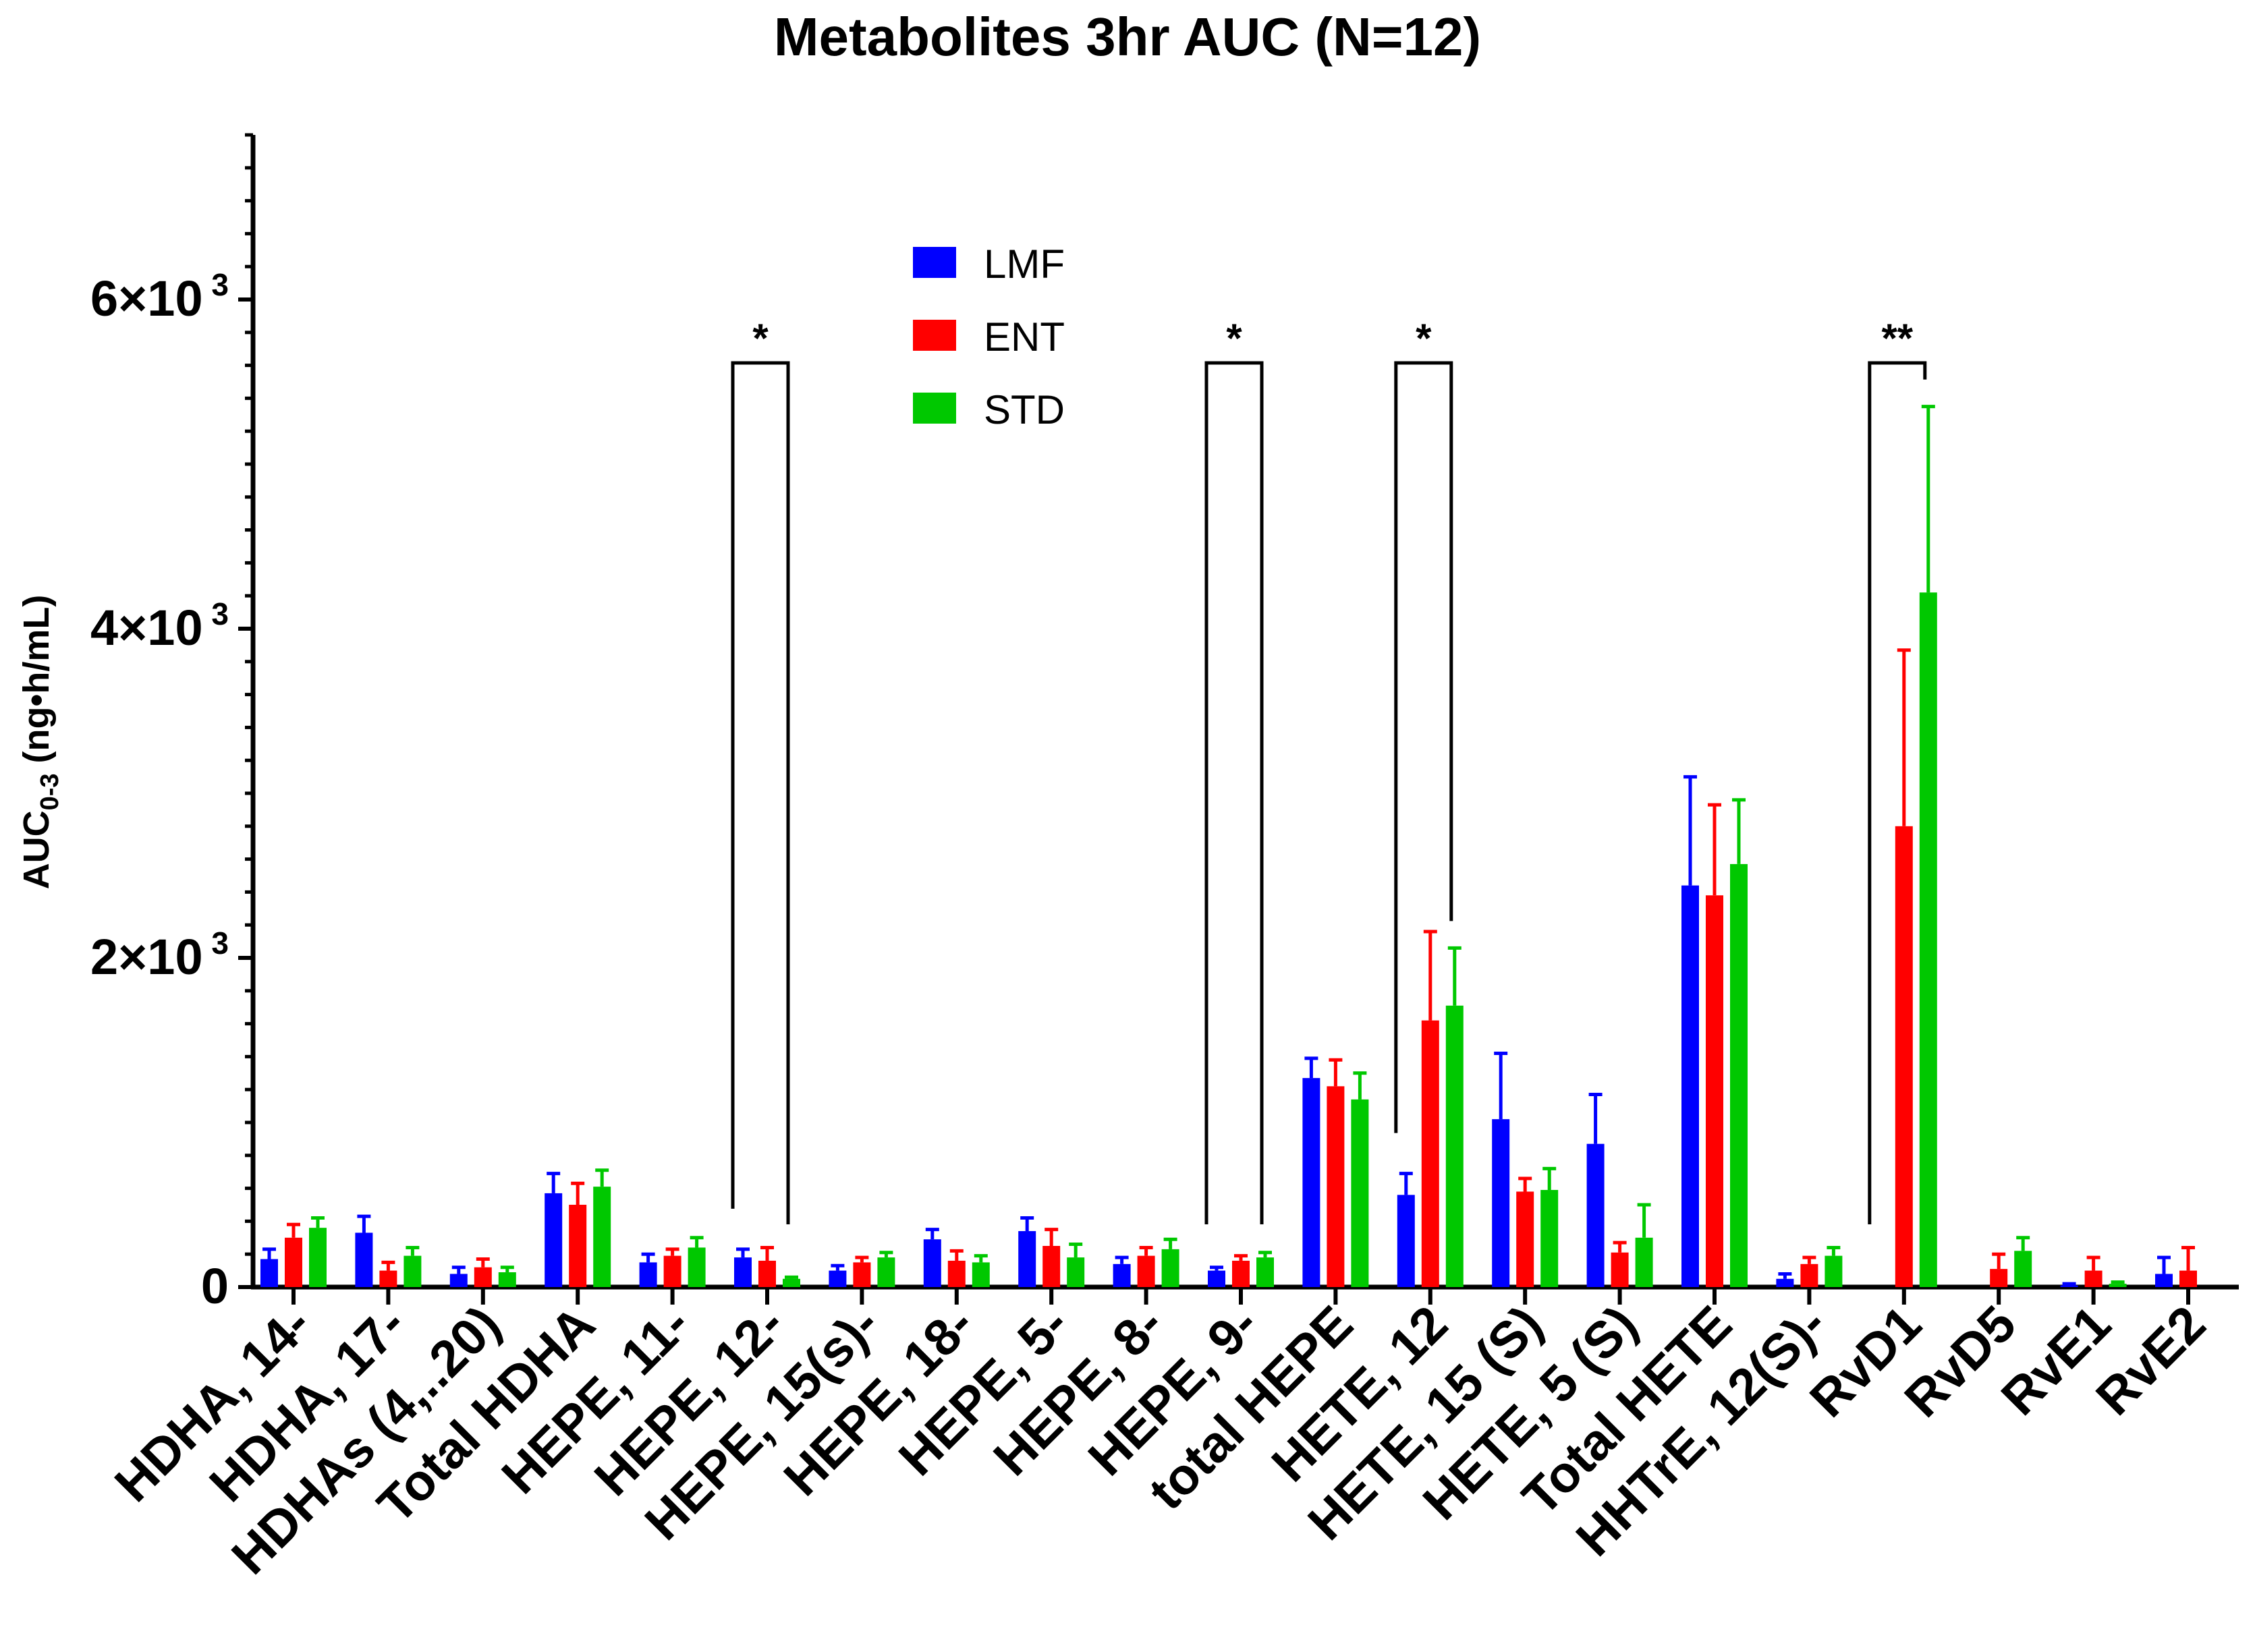 The image size is (2255, 1652). I want to click on legend-label-std: STD, so click(1024, 409).